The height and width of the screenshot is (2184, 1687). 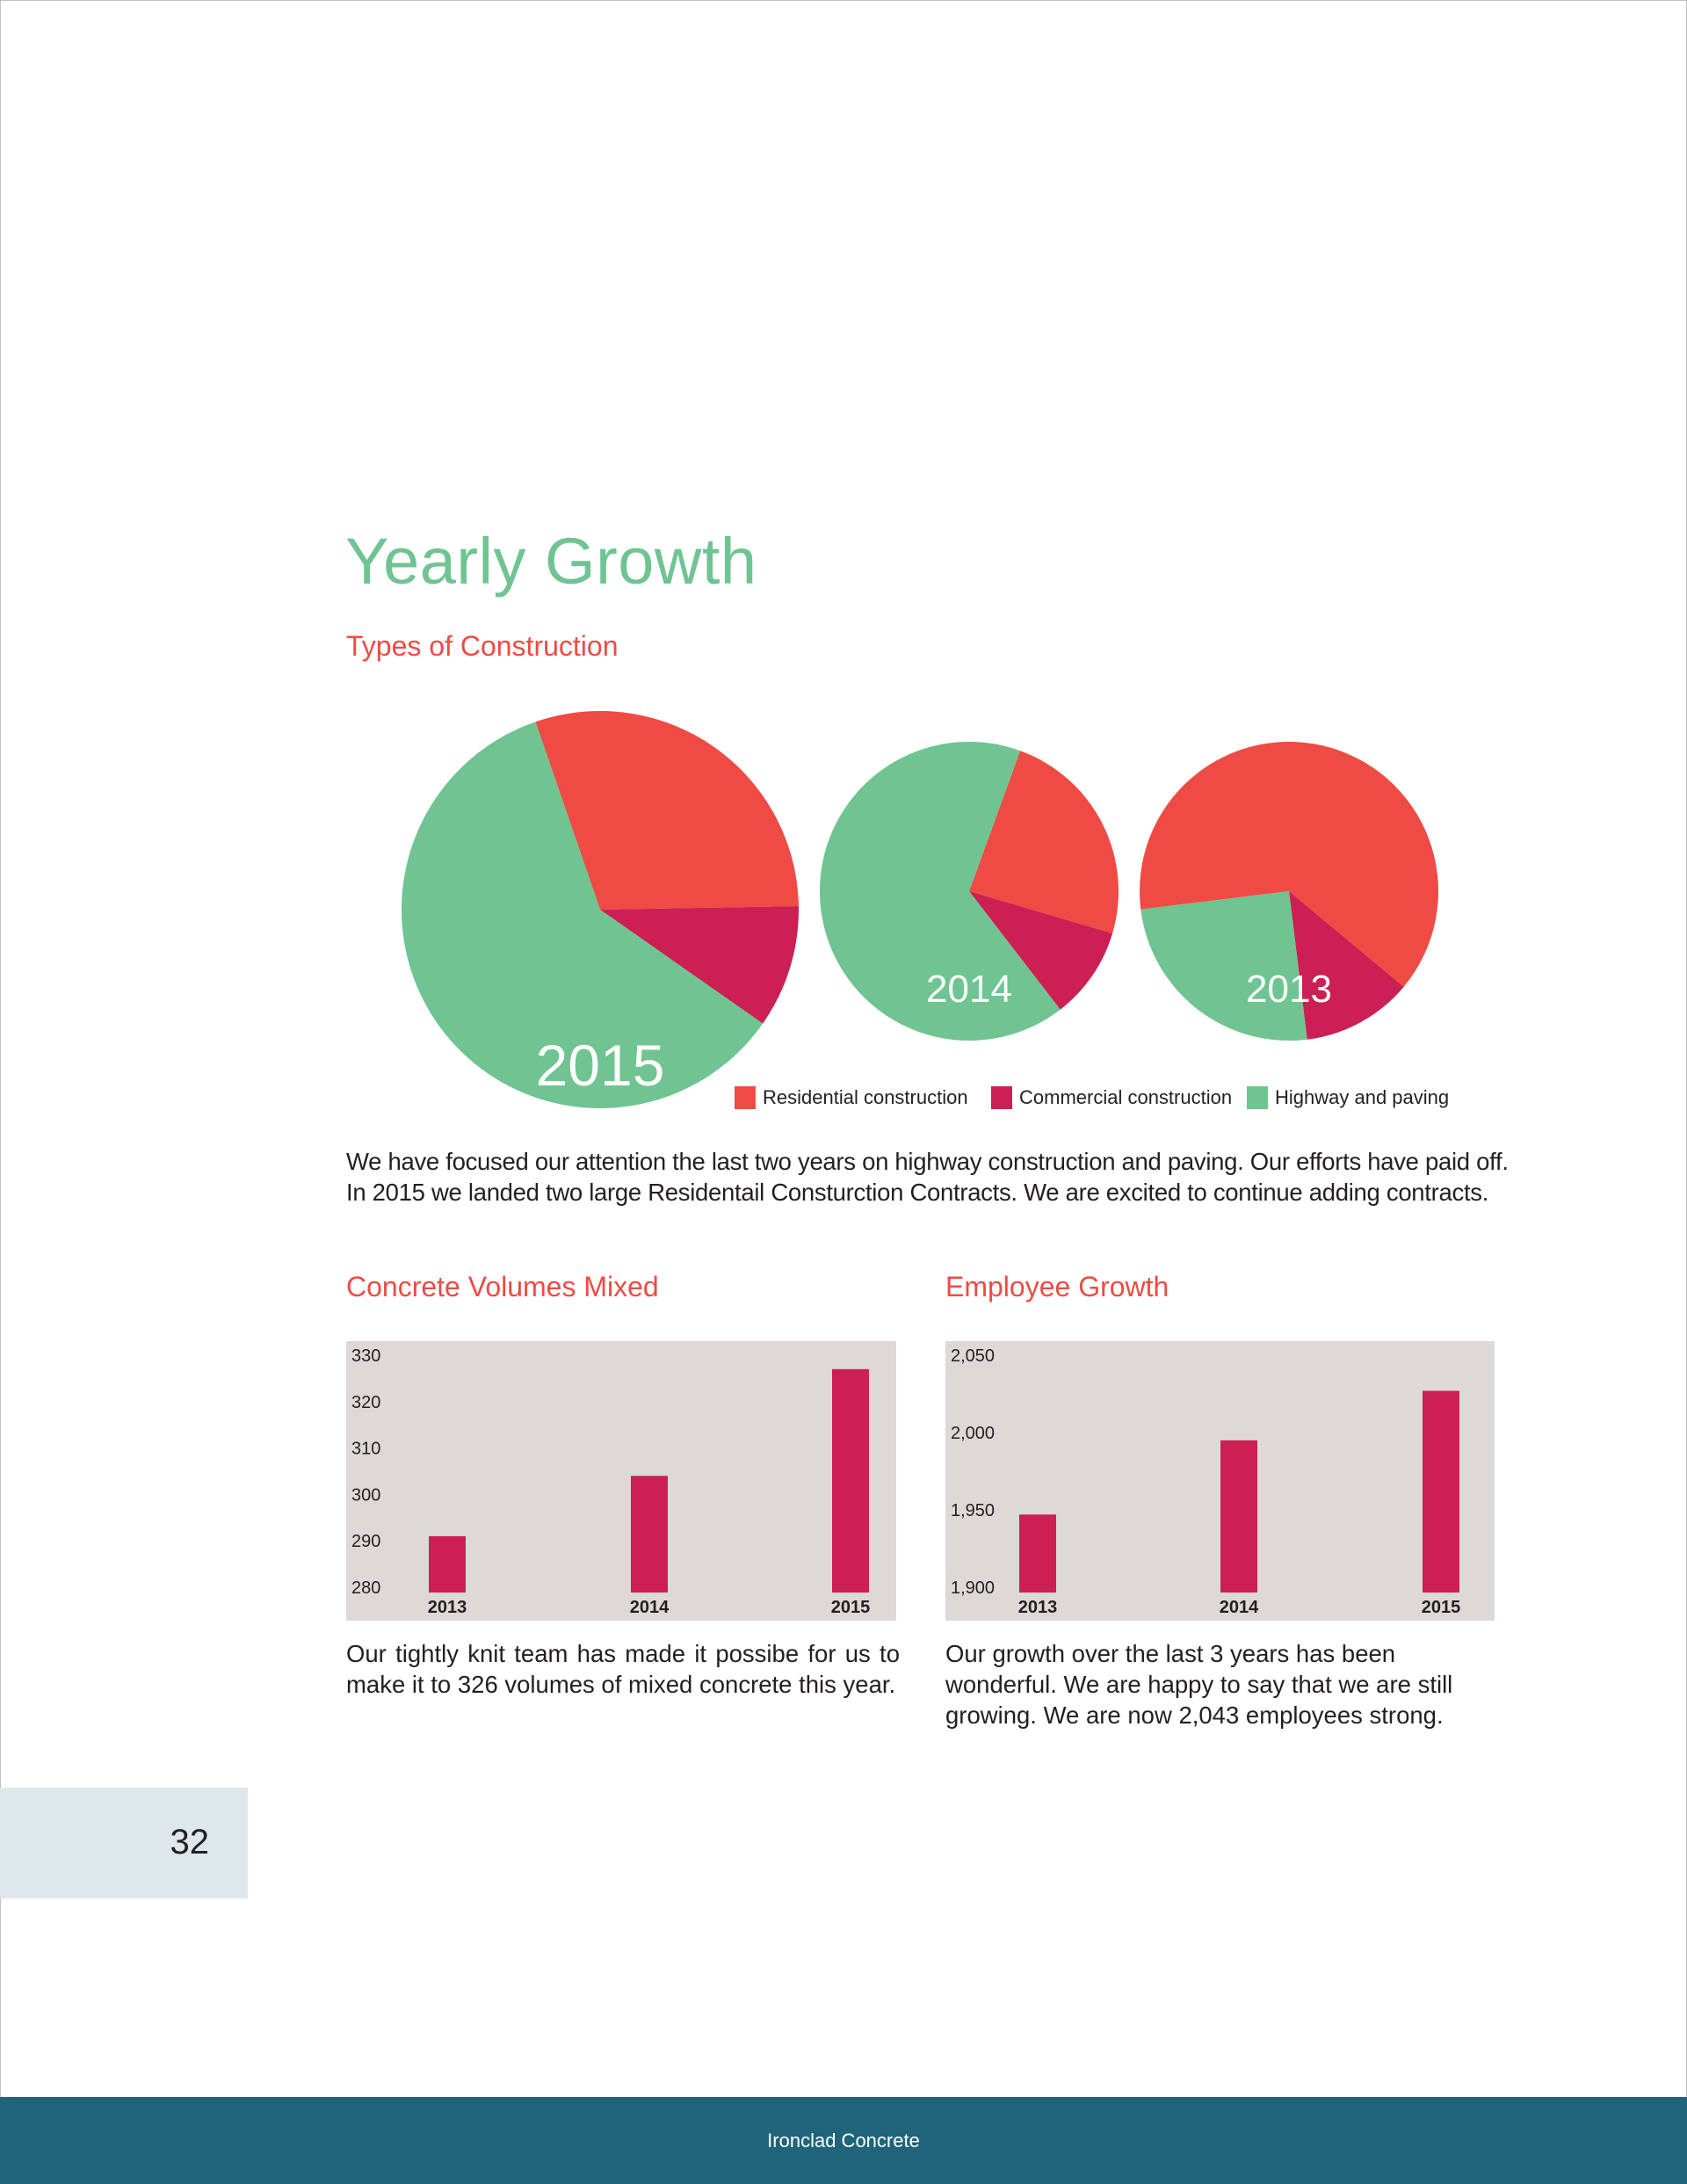 I want to click on legend-swatch-commercial, so click(x=1001, y=1097).